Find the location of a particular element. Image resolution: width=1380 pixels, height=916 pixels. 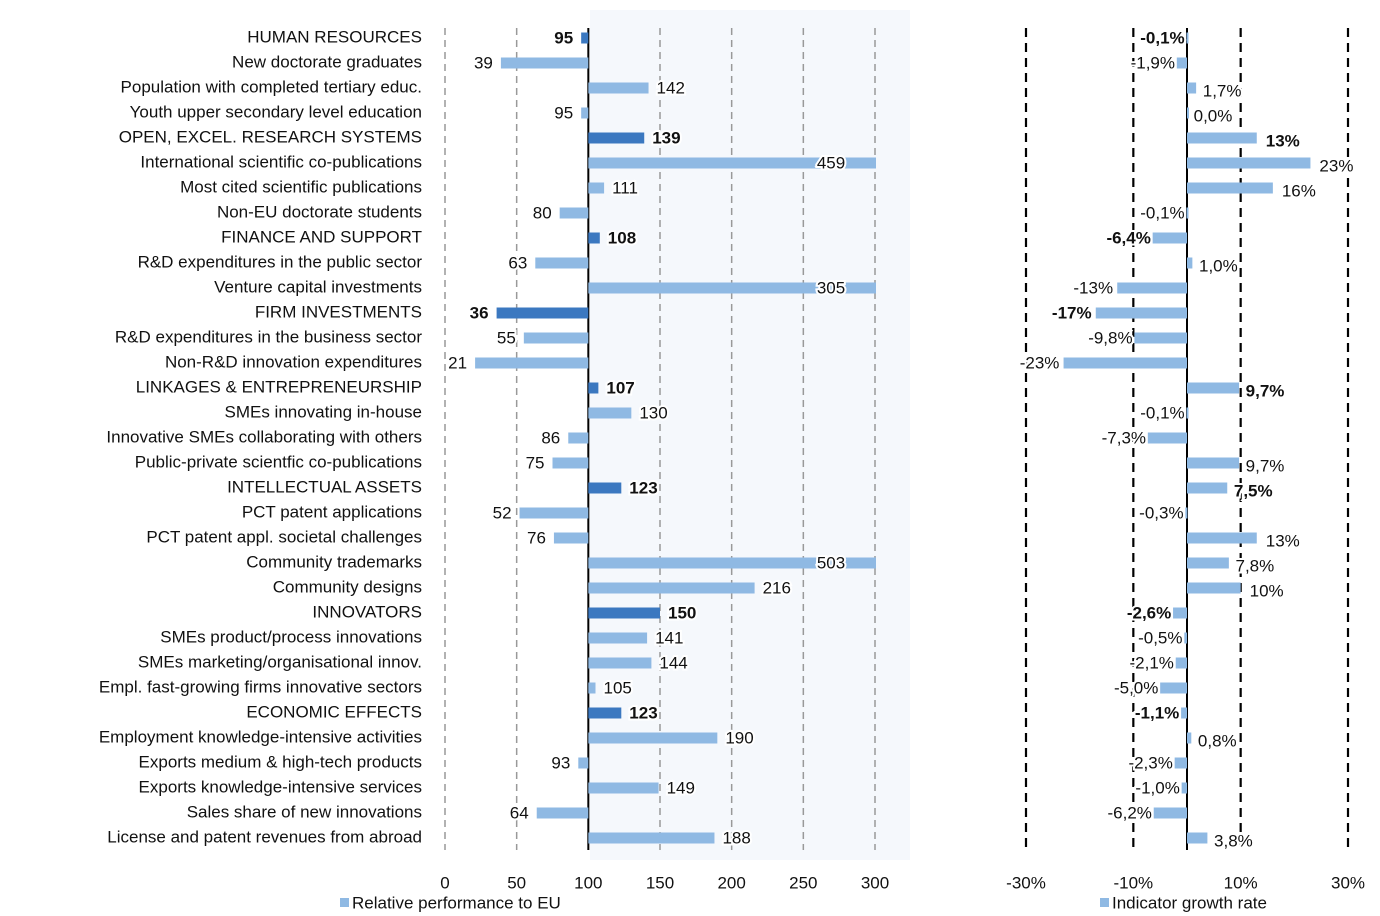

value-label: 188 is located at coordinates (736, 837).